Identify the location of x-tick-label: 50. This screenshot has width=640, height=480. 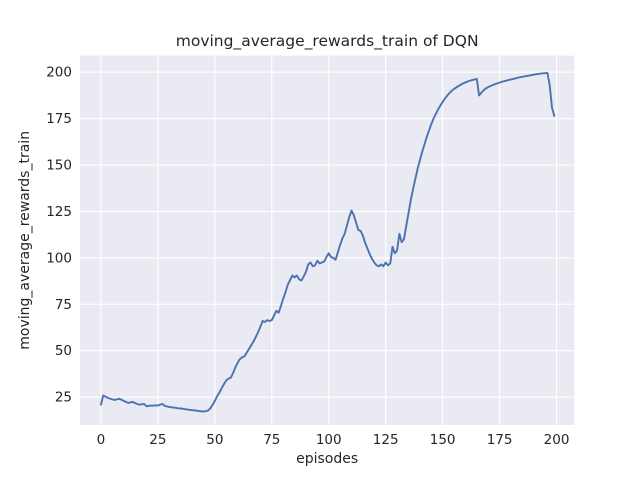
(214, 440).